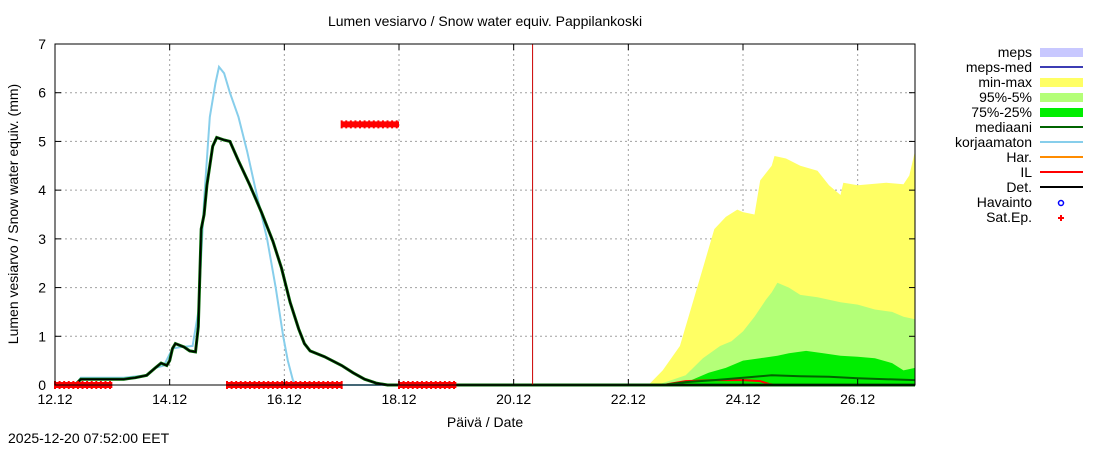  I want to click on legend-label: min-max, so click(1005, 82).